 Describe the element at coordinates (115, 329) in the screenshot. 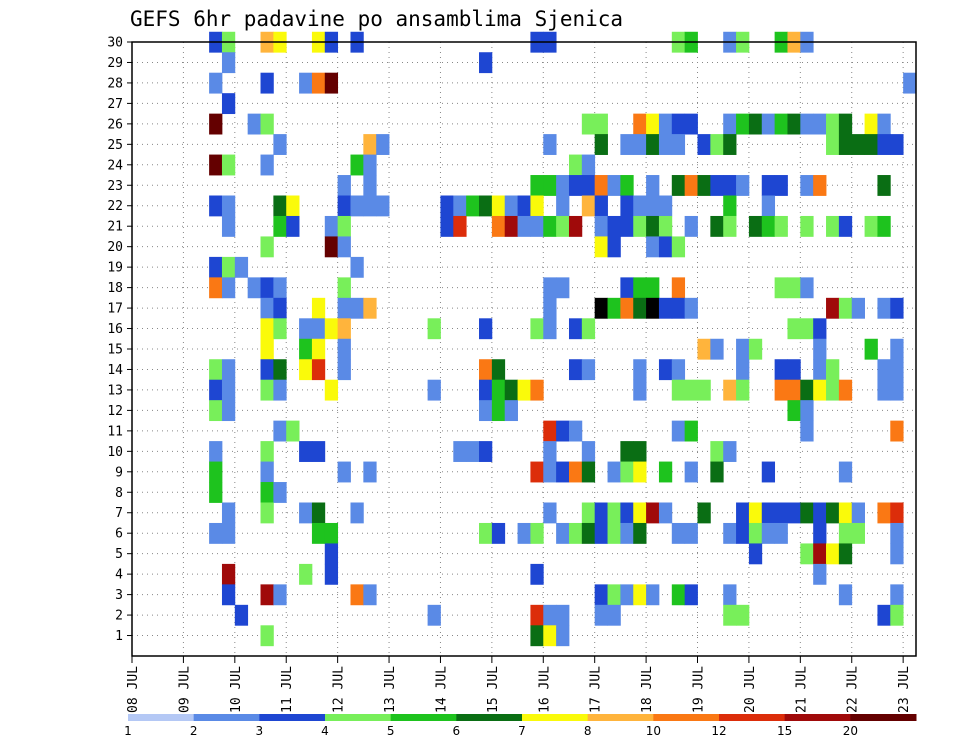

I see `y-tick-label: 16` at that location.